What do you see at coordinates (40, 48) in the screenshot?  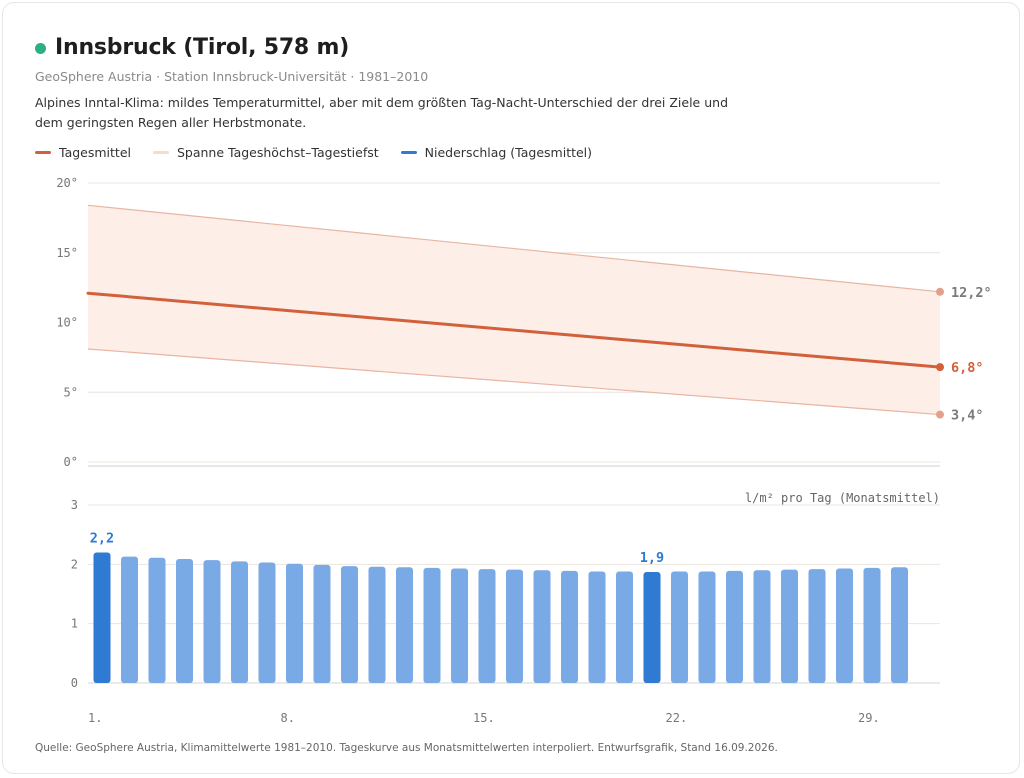 I see `station-dot-icon` at bounding box center [40, 48].